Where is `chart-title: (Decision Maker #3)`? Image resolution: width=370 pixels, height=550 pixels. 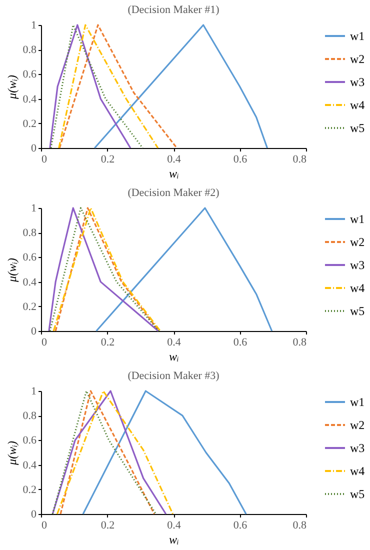 chart-title: (Decision Maker #3) is located at coordinates (174, 376).